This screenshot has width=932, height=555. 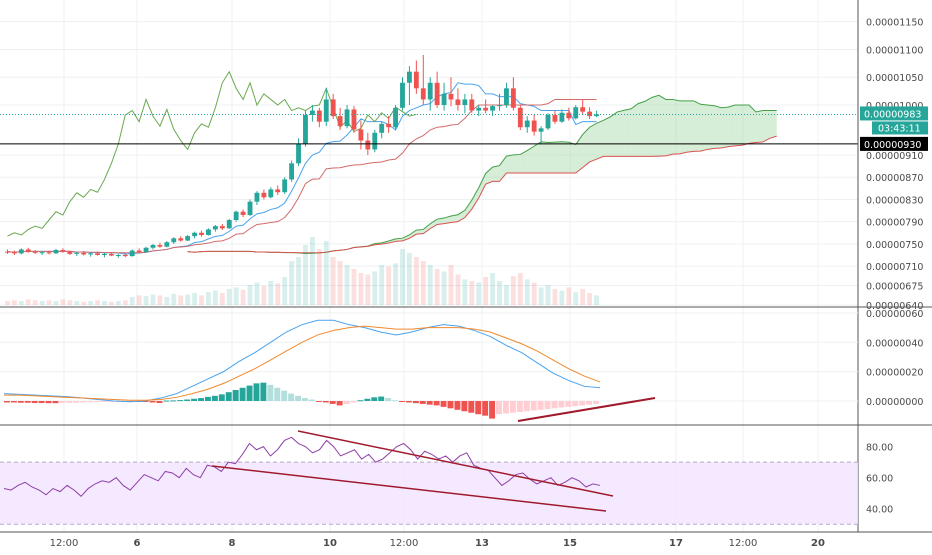 I want to click on time-axis-label: 20, so click(x=818, y=543).